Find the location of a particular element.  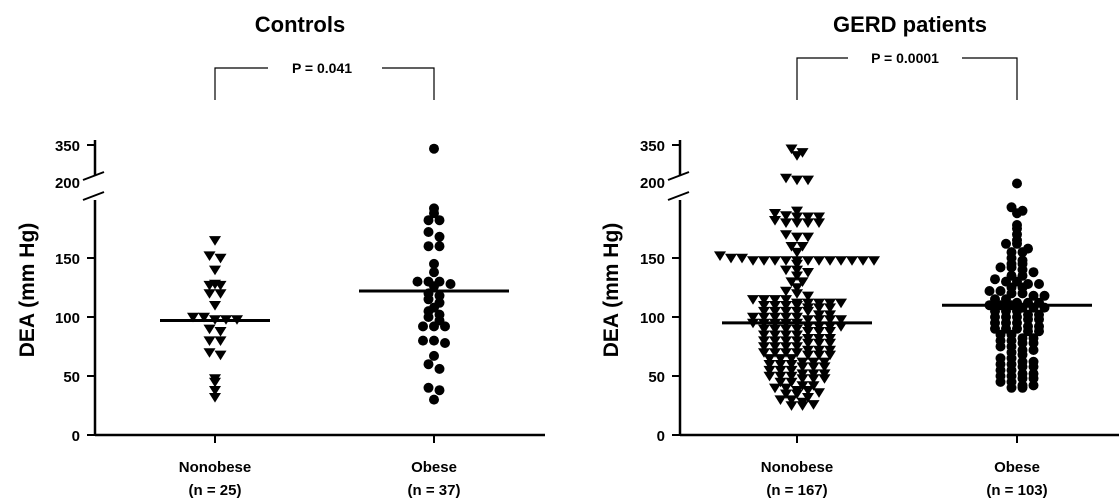

p-value-label: P = 0.0001 is located at coordinates (905, 58).